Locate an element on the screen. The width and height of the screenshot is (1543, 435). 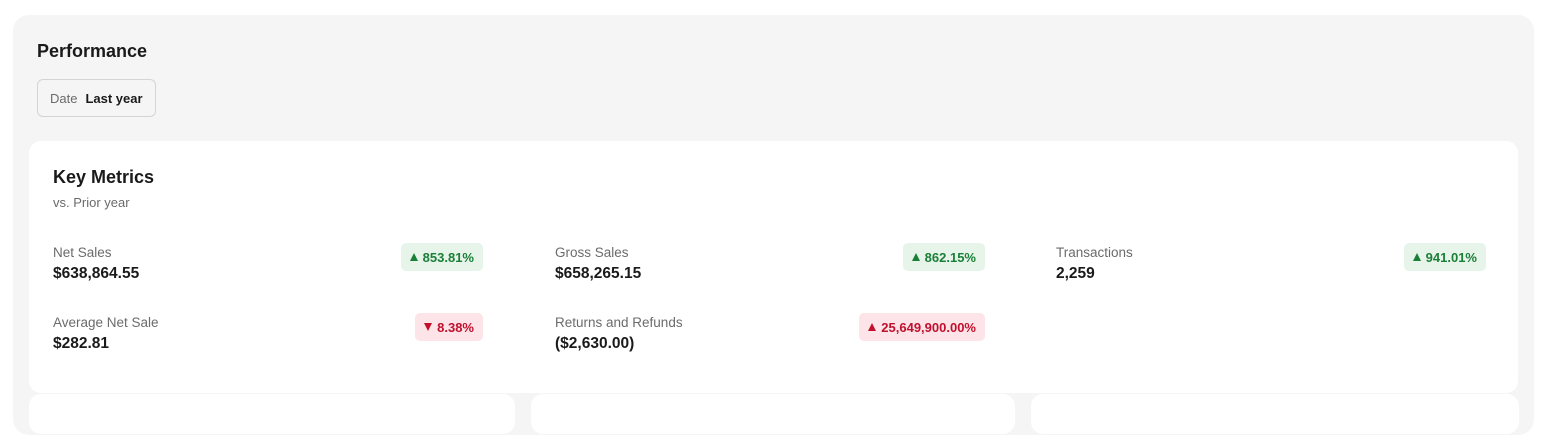
metric-value: $638,864.55 is located at coordinates (96, 273).